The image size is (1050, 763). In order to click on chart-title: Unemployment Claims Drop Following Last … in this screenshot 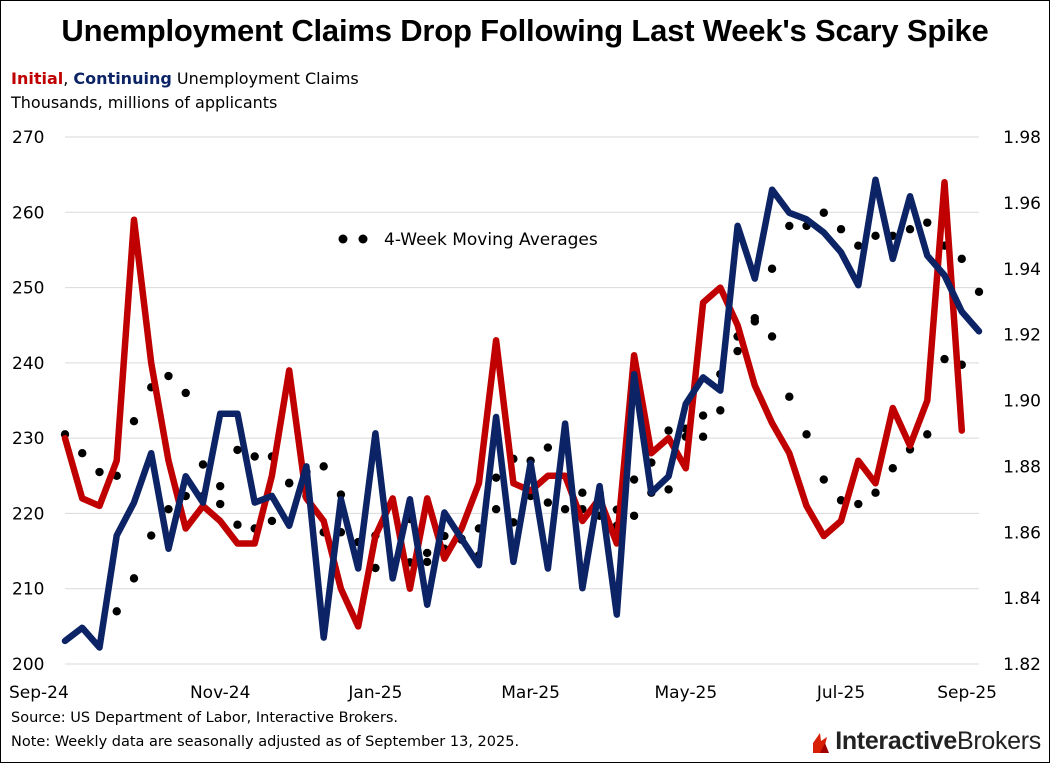, I will do `click(525, 30)`.